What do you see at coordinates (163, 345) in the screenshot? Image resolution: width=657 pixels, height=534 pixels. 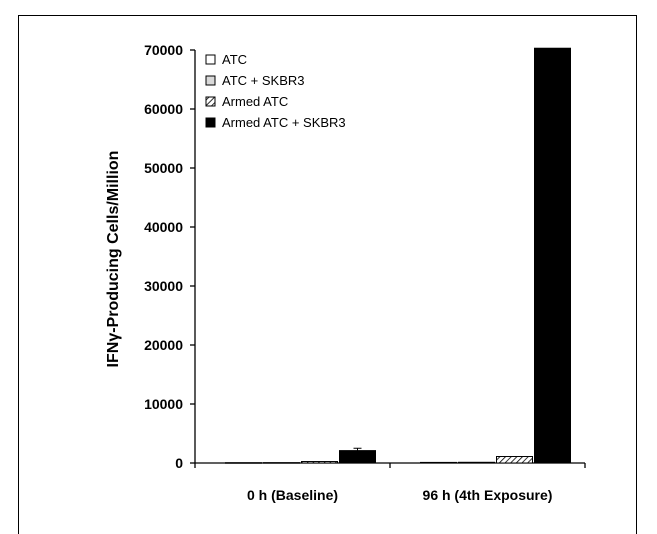 I see `y-tick-label: 20000` at bounding box center [163, 345].